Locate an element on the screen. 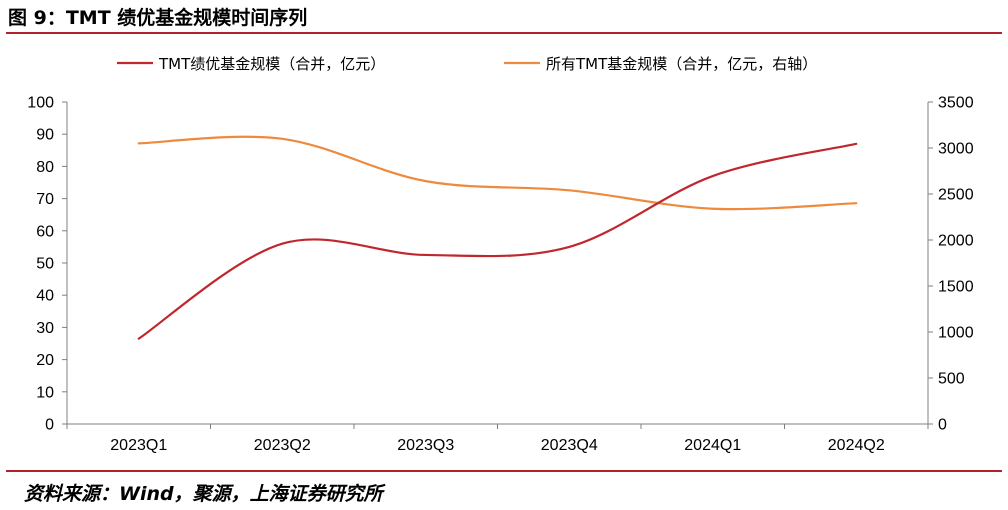 The height and width of the screenshot is (510, 1008). source-note: 资料来源：Wind，聚源，上海证券研究所 is located at coordinates (203, 494).